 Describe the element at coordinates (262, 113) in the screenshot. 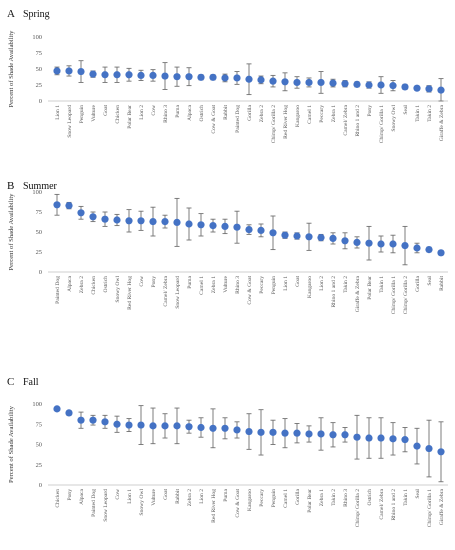

I see `x-tick-label-0-17: Zebra 2` at that location.